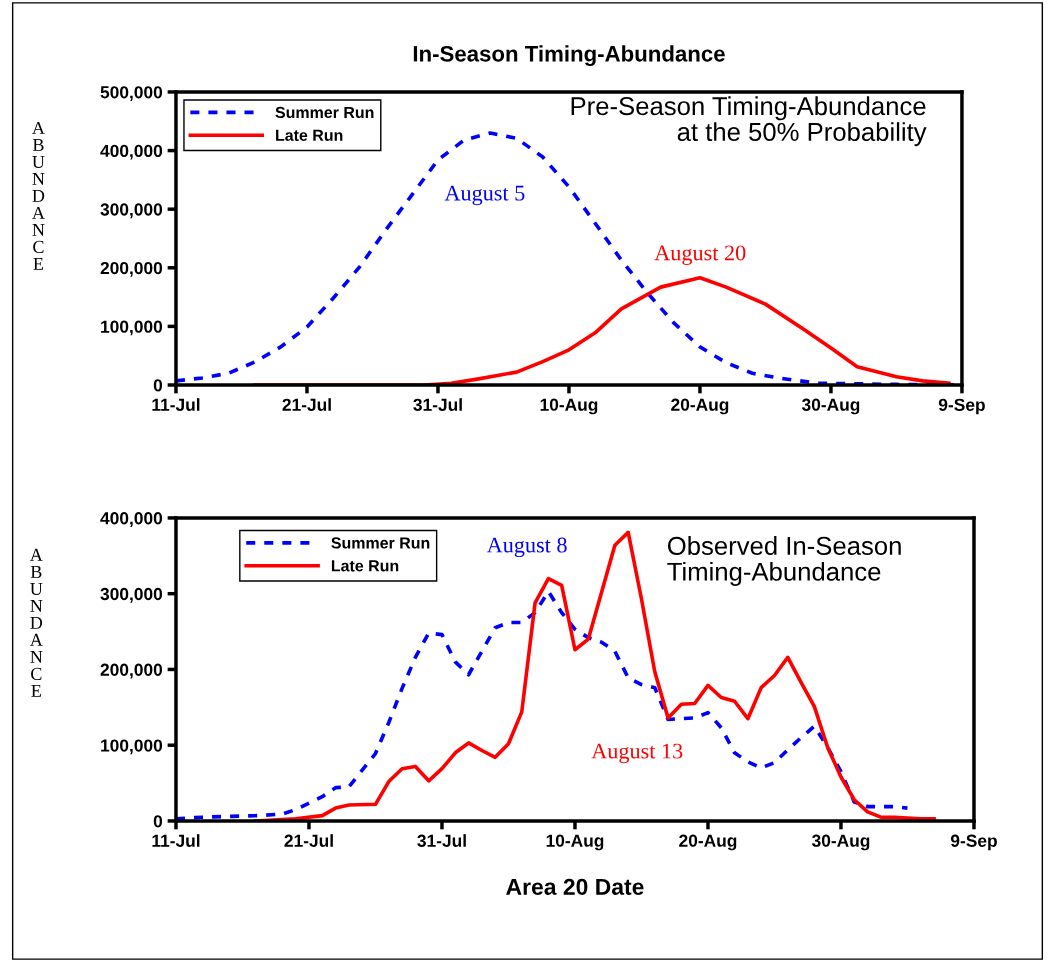  I want to click on annotation: Pre-Season Timing-Abundance at the 50% Probability, so click(749, 121).